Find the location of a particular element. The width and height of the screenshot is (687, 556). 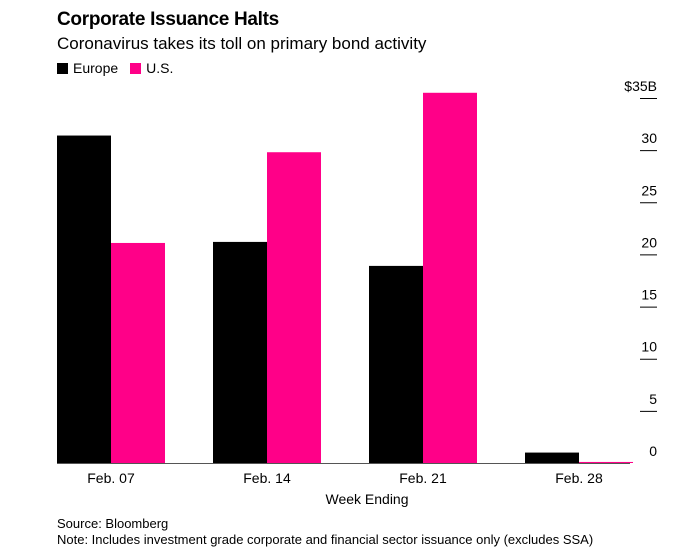

legend-item-us: U.S. is located at coordinates (151, 68).